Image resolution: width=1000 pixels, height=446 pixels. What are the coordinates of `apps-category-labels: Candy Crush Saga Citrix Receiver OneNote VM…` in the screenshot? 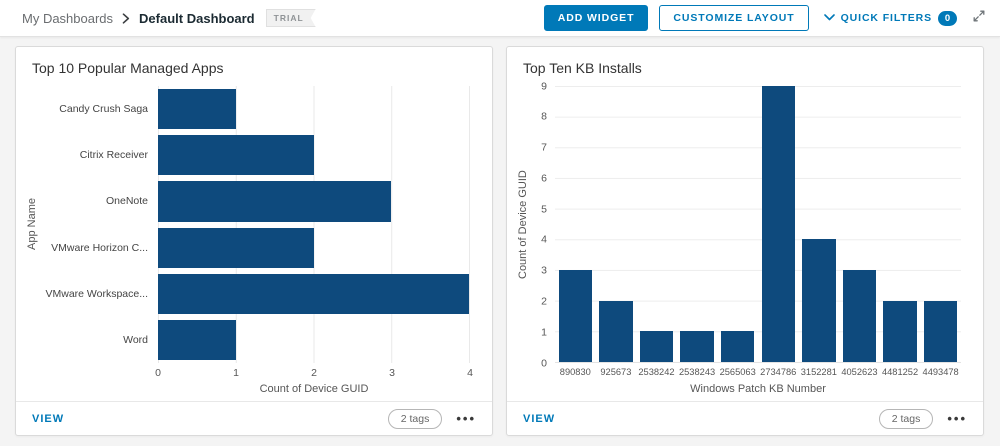 It's located at (99, 224).